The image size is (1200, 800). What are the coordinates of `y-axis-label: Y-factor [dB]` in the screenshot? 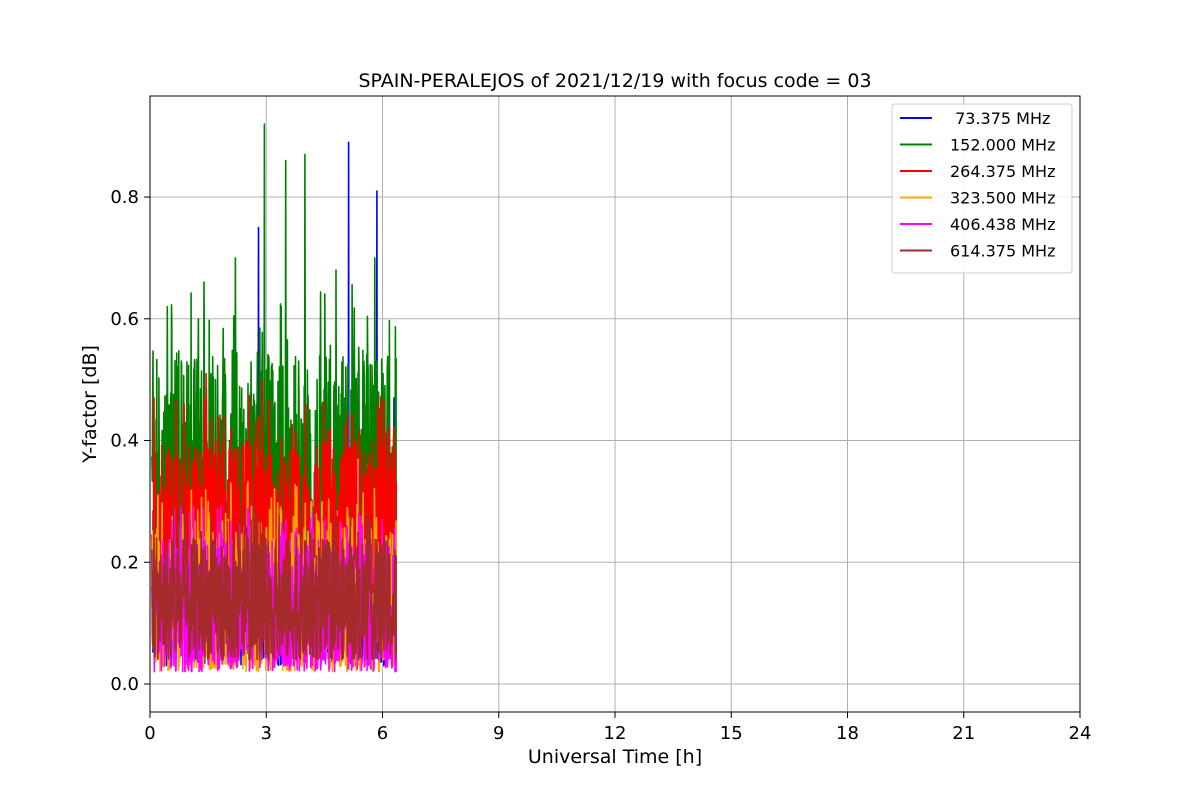 It's located at (90, 404).